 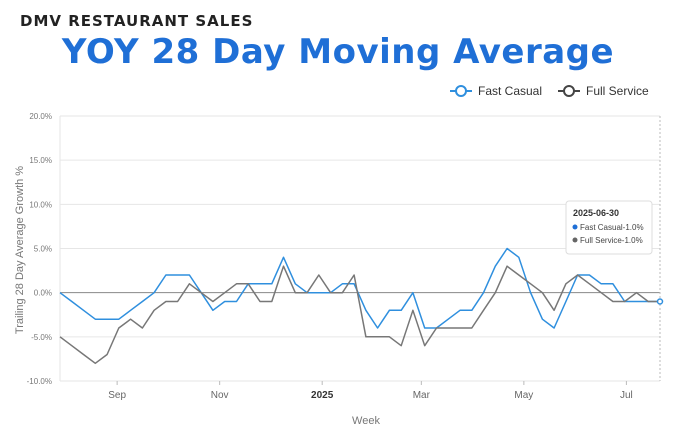 What do you see at coordinates (626, 395) in the screenshot?
I see `x-tick-label: Jul` at bounding box center [626, 395].